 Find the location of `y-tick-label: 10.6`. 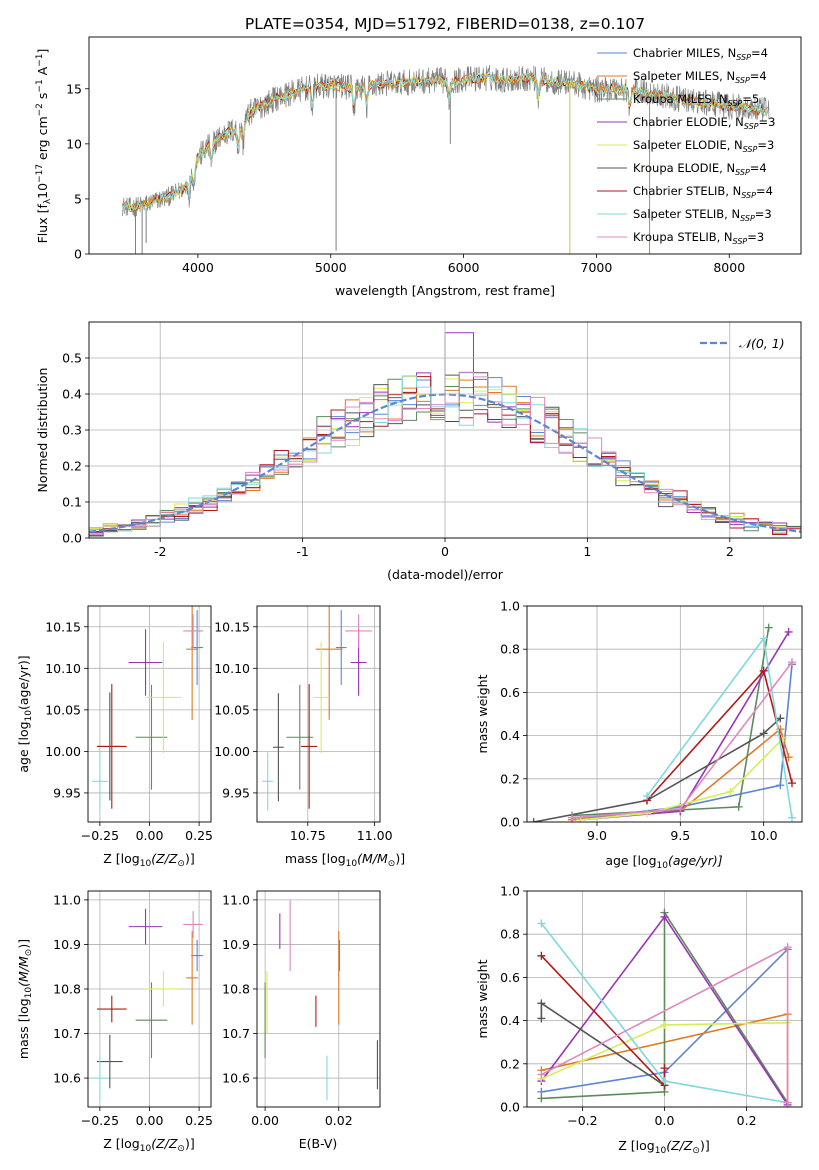

y-tick-label: 10.6 is located at coordinates (67, 1078).